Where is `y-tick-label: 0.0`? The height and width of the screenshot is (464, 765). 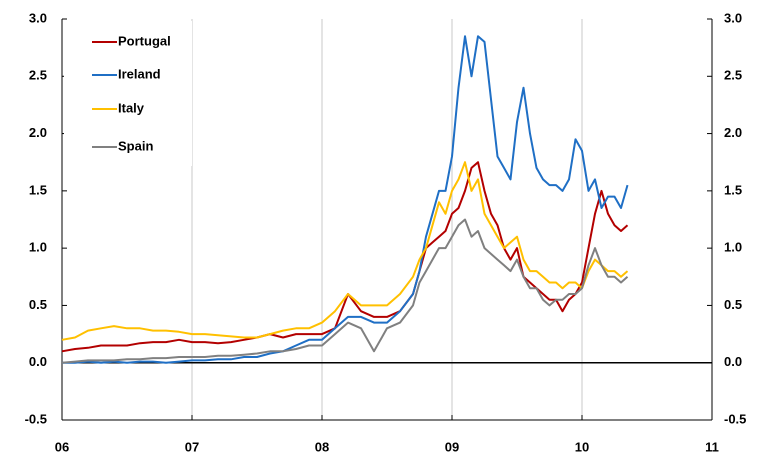 y-tick-label: 0.0 is located at coordinates (38, 361).